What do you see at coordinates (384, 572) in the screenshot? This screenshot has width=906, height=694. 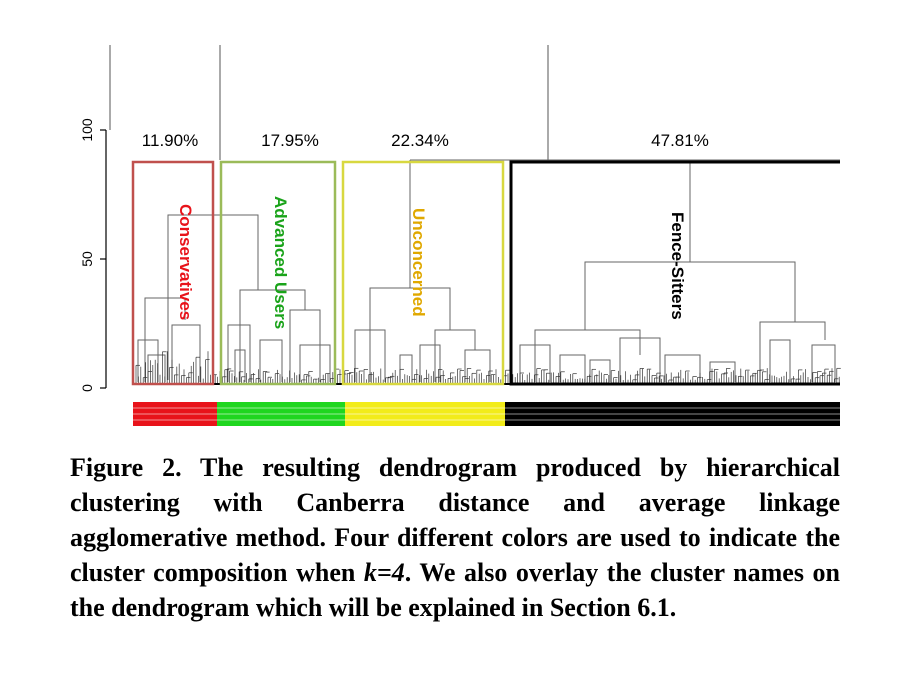 I see `caption-k: k=4` at bounding box center [384, 572].